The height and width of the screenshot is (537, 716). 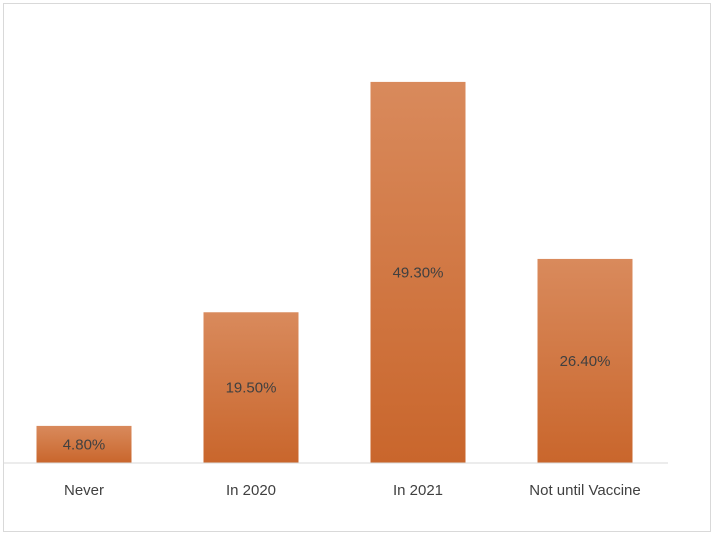 I want to click on data-label: 26.40%, so click(x=585, y=361).